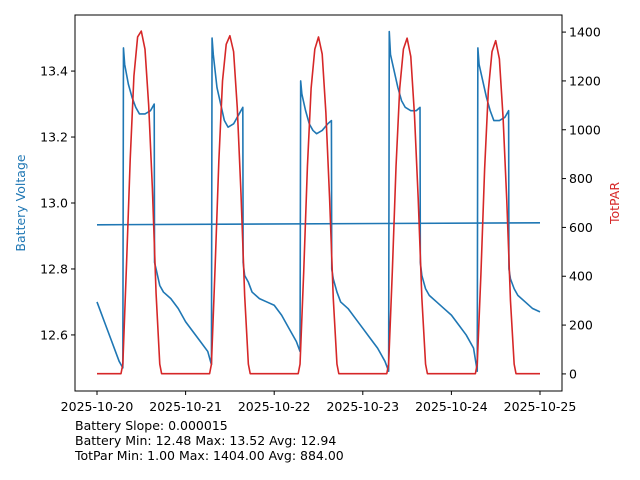 The width and height of the screenshot is (640, 480). What do you see at coordinates (573, 373) in the screenshot?
I see `right-tick-label: 0` at bounding box center [573, 373].